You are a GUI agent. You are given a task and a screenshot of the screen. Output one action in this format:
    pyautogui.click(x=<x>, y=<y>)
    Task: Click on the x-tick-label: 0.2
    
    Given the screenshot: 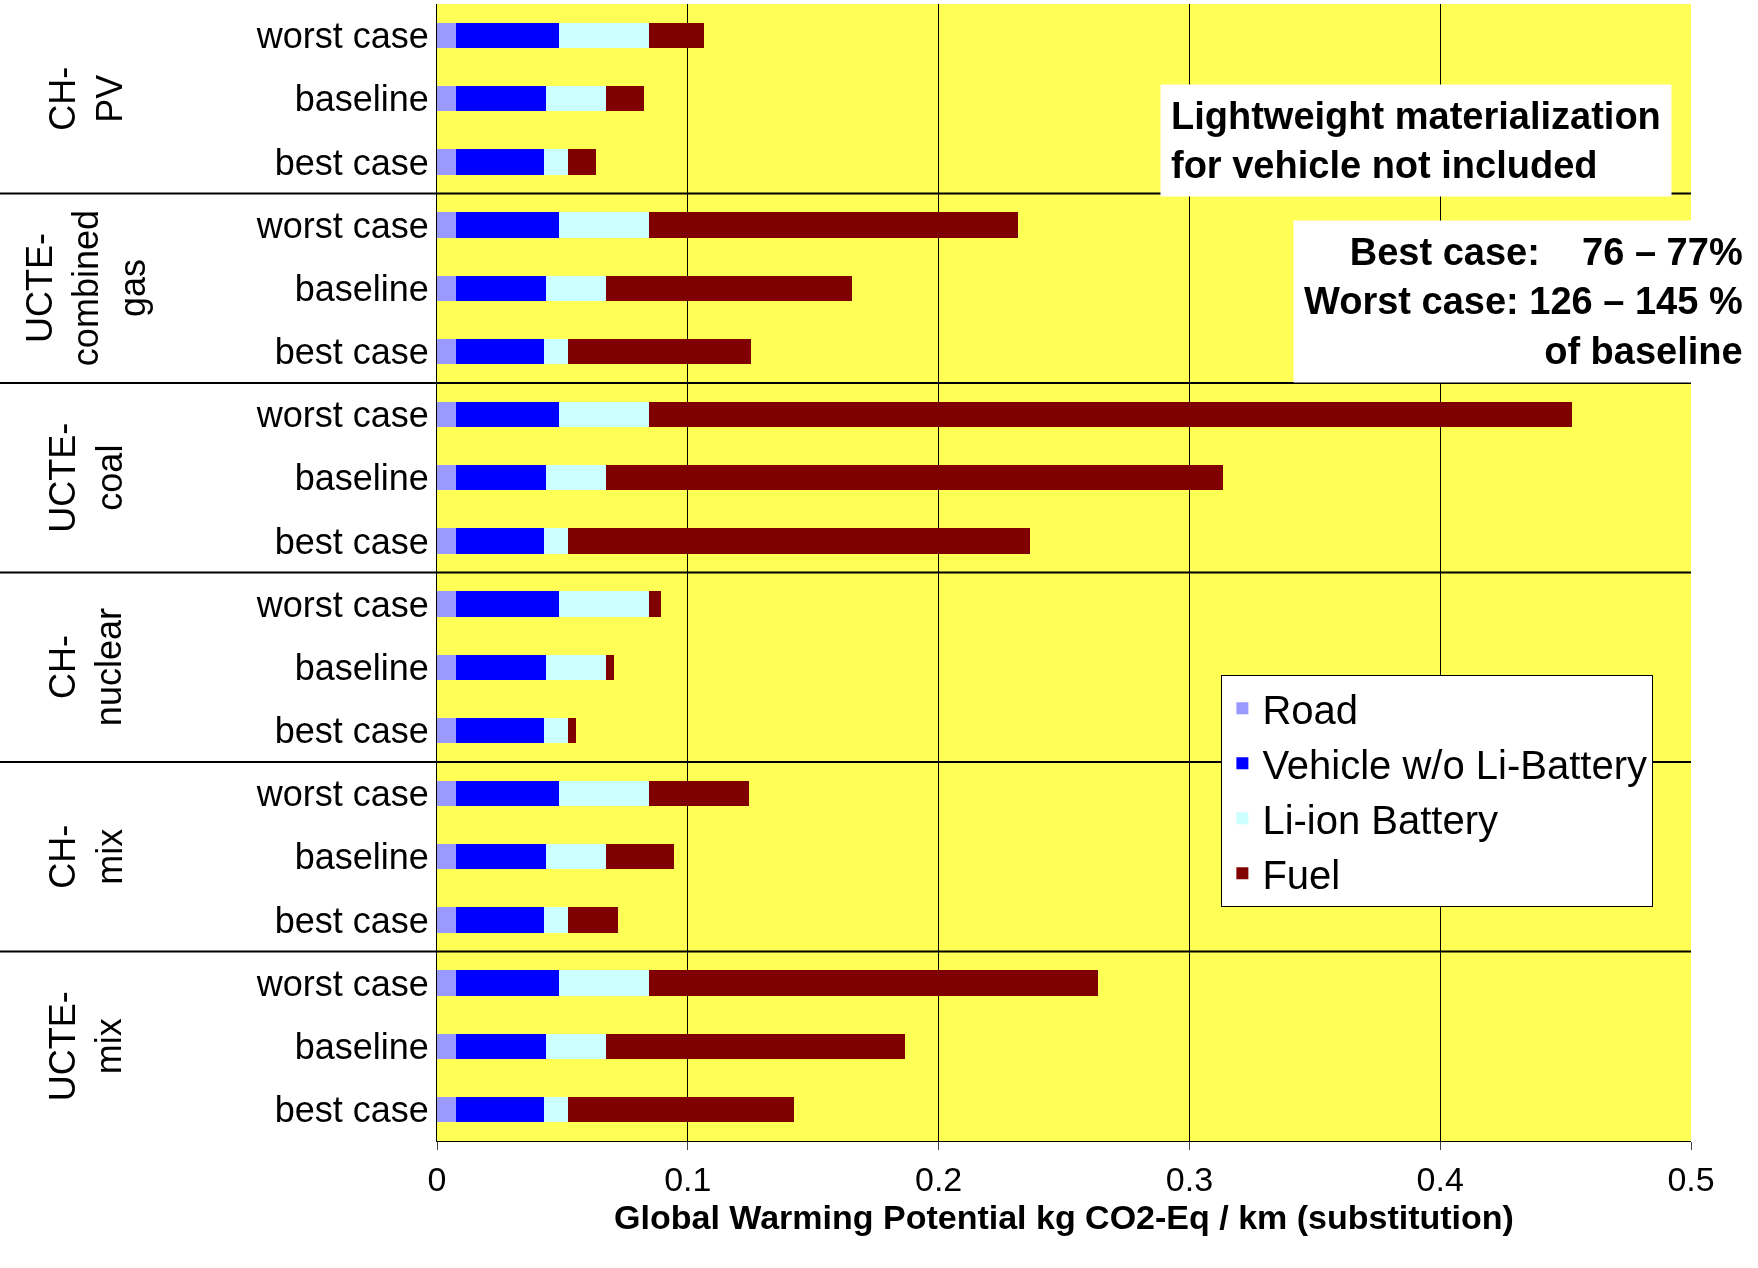 What is the action you would take?
    pyautogui.click(x=938, y=1178)
    